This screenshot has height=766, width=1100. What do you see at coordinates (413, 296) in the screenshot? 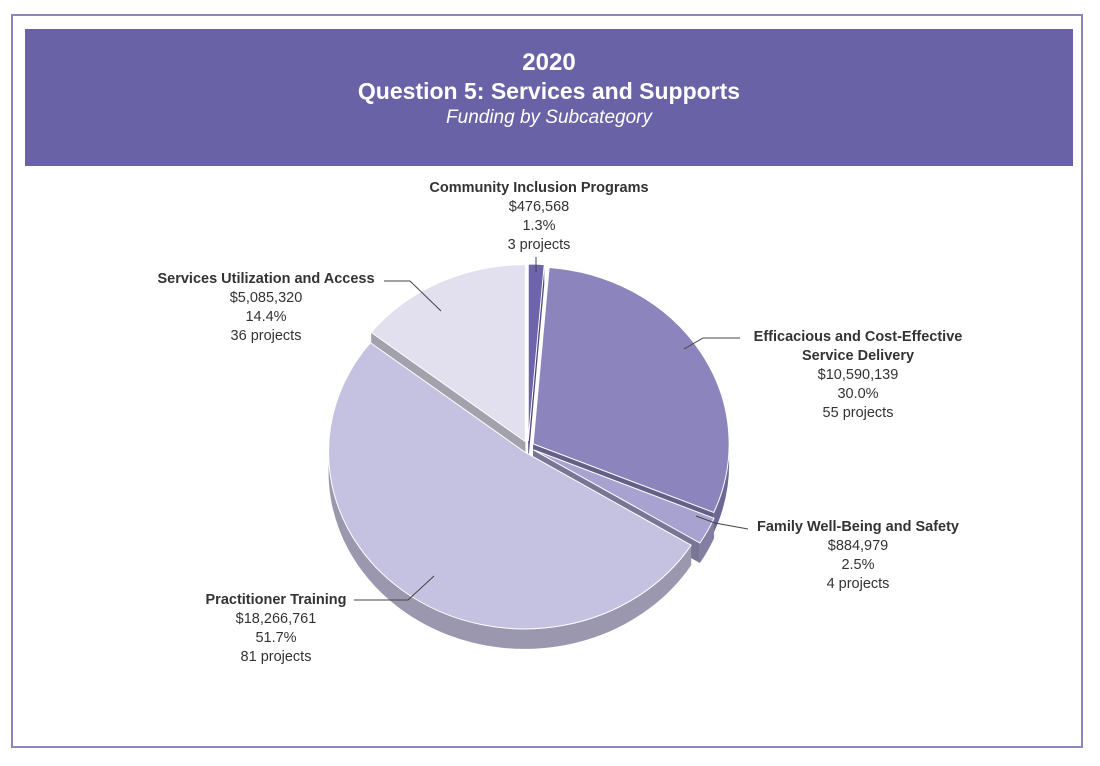
I see `leader-line-services-utilization` at bounding box center [413, 296].